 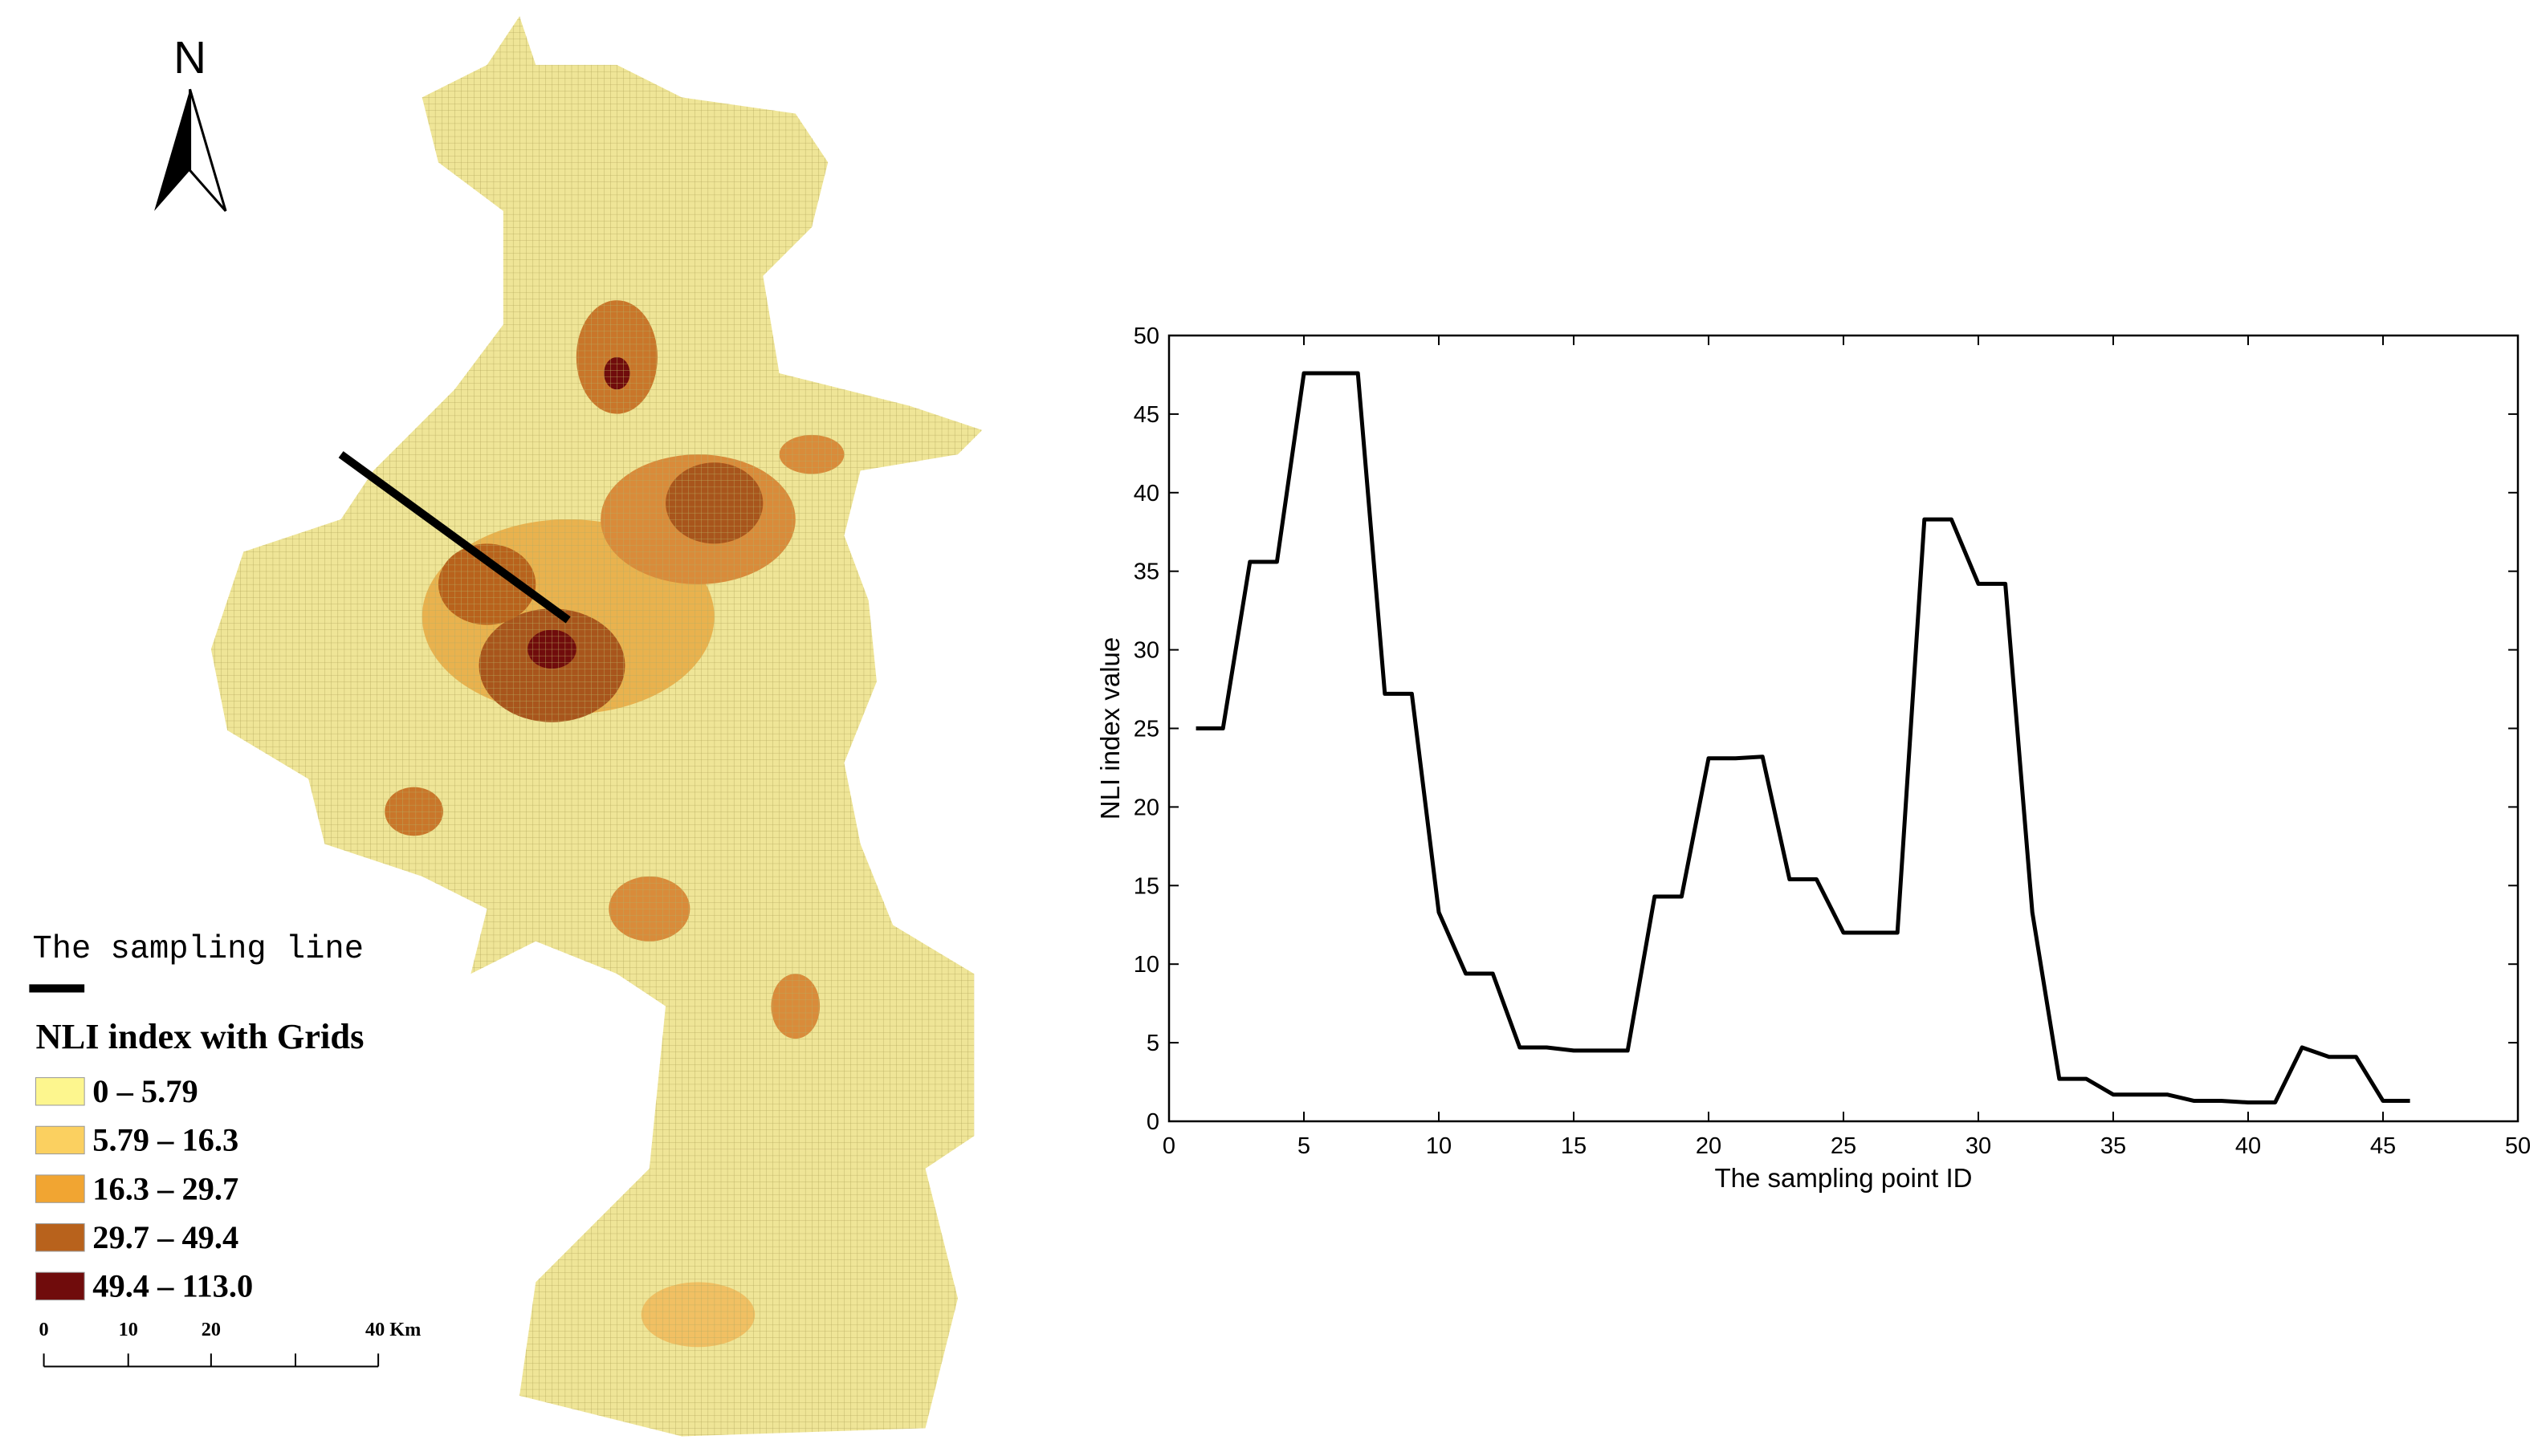 I want to click on y-axis-label: NLI index value, so click(x=1110, y=729).